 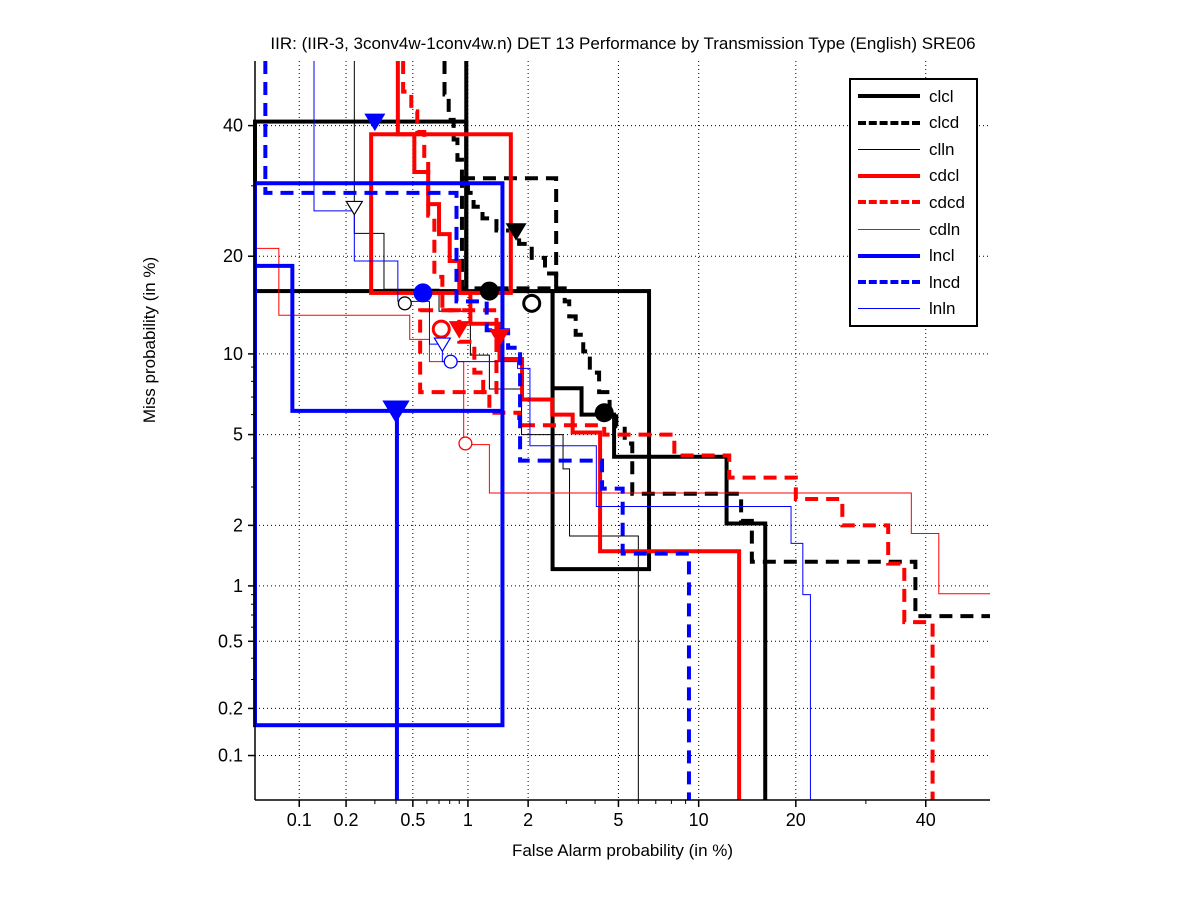 I want to click on legend-line-sample-clcd, so click(x=889, y=122).